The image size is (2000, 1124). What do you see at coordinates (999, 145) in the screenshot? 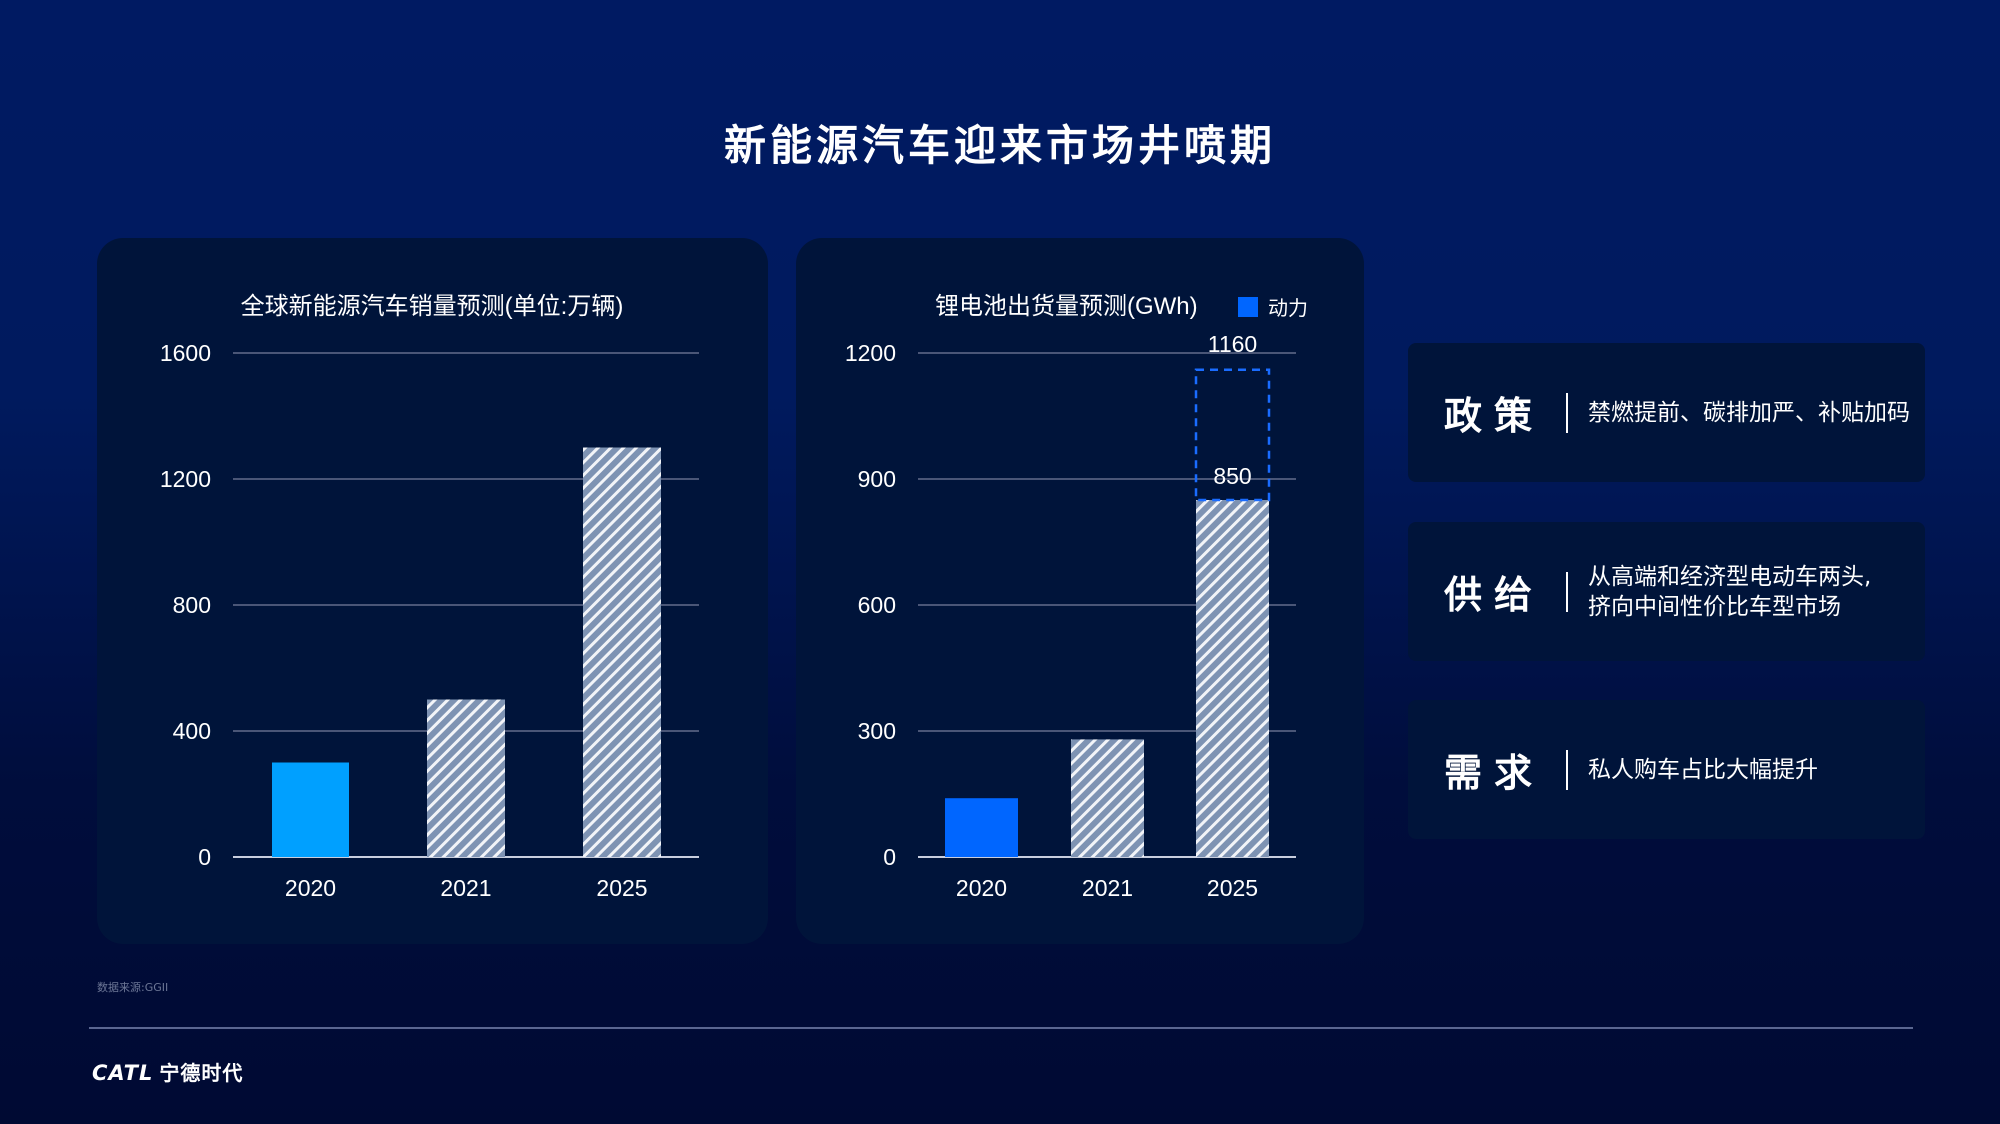
I see `page-title: 新能源汽车迎来市场井喷期` at bounding box center [999, 145].